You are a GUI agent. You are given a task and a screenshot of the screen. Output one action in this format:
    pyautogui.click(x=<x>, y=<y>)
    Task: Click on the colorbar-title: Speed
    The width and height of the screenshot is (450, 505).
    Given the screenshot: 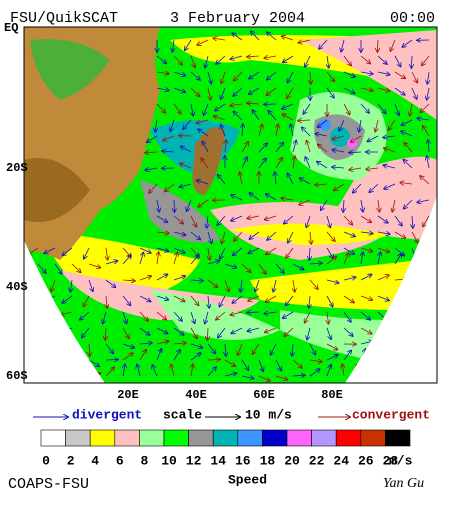 What is the action you would take?
    pyautogui.click(x=247, y=479)
    